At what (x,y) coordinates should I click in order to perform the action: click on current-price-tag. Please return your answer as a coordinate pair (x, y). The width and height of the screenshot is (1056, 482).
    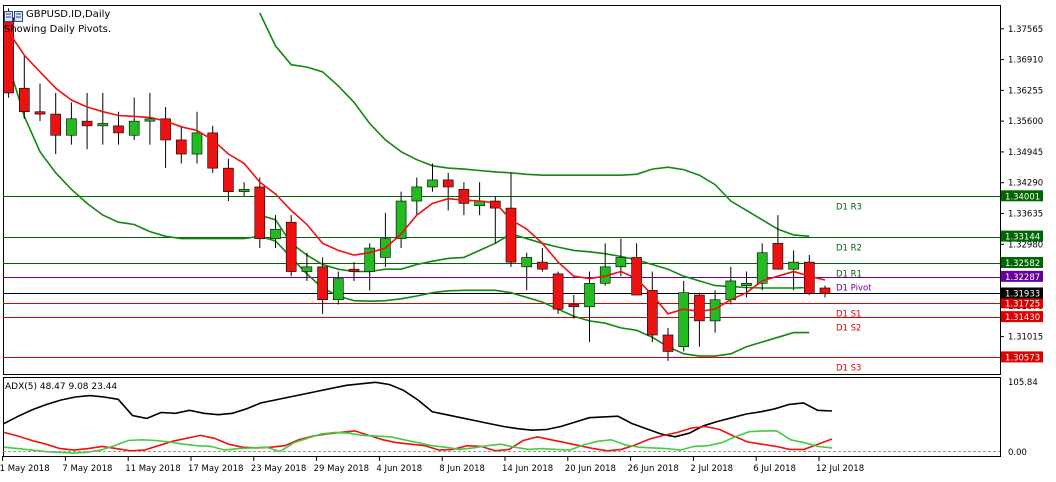
    Looking at the image, I should click on (1022, 293).